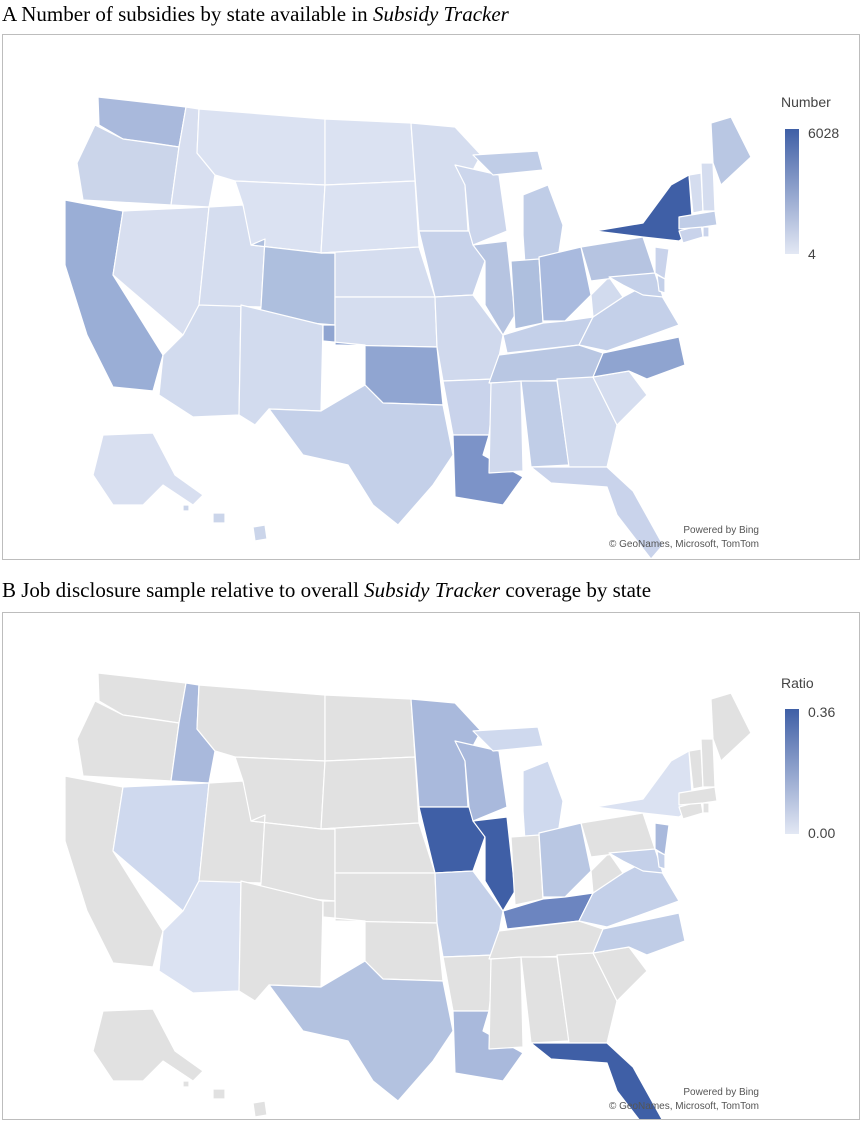  I want to click on panel-b-legend-min: 0.00, so click(822, 833).